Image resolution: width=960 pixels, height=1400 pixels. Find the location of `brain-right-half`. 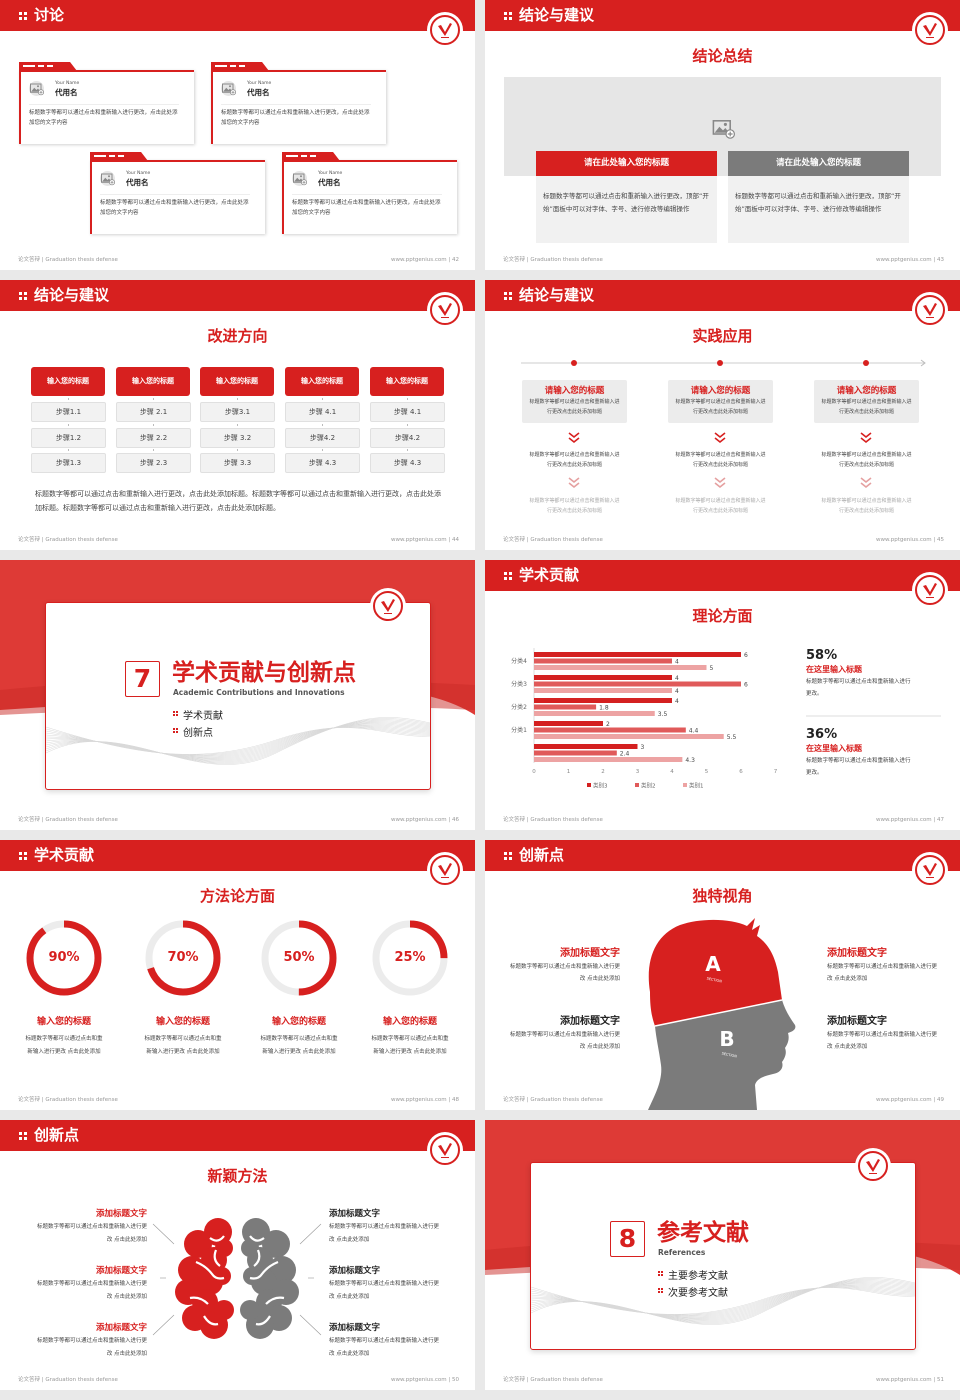

brain-right-half is located at coordinates (269, 1278).